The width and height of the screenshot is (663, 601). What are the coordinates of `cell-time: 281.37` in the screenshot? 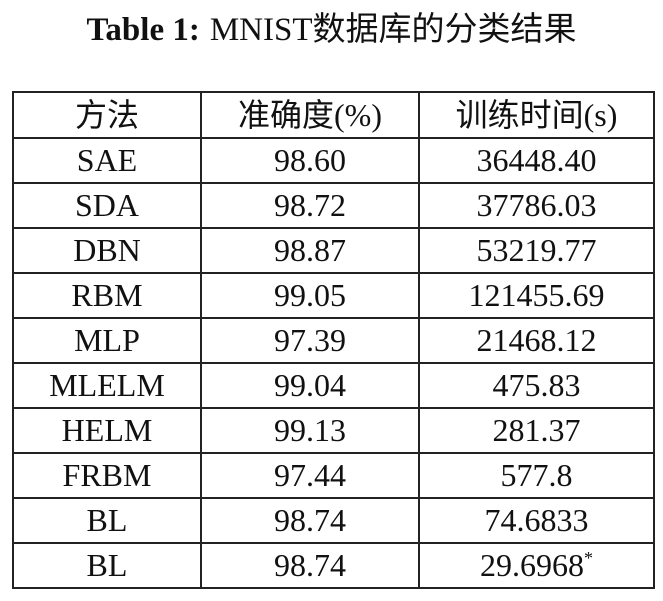 It's located at (536, 430).